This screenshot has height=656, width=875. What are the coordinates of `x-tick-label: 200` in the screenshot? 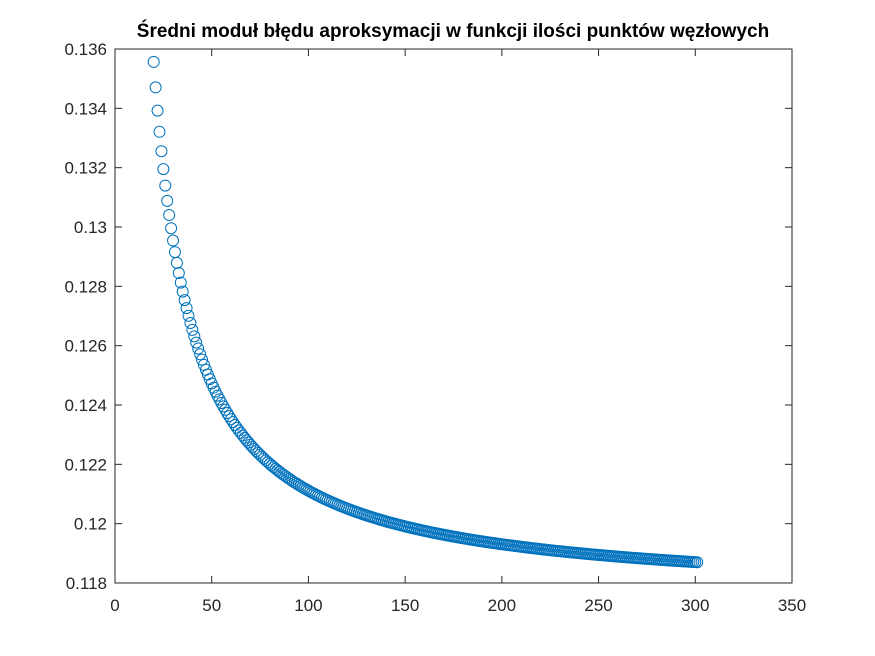 It's located at (502, 605).